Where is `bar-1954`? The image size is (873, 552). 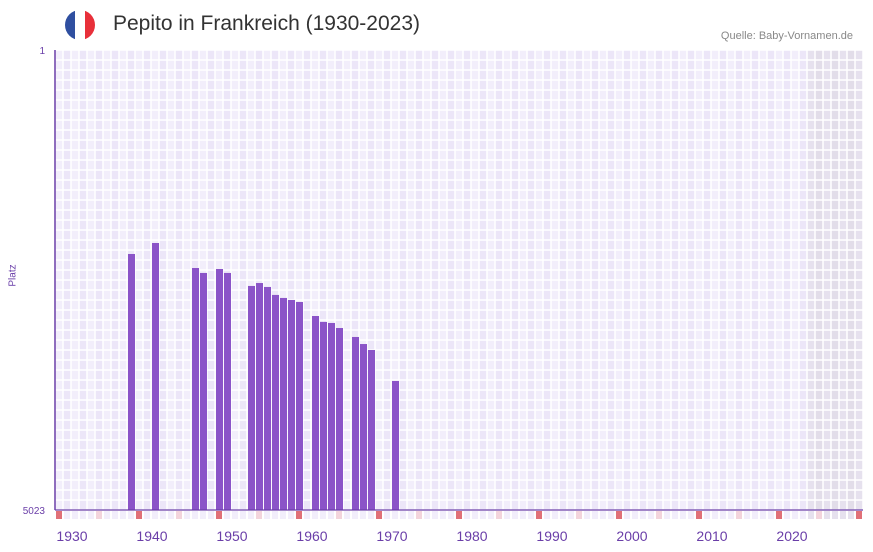
bar-1954 is located at coordinates (251, 397).